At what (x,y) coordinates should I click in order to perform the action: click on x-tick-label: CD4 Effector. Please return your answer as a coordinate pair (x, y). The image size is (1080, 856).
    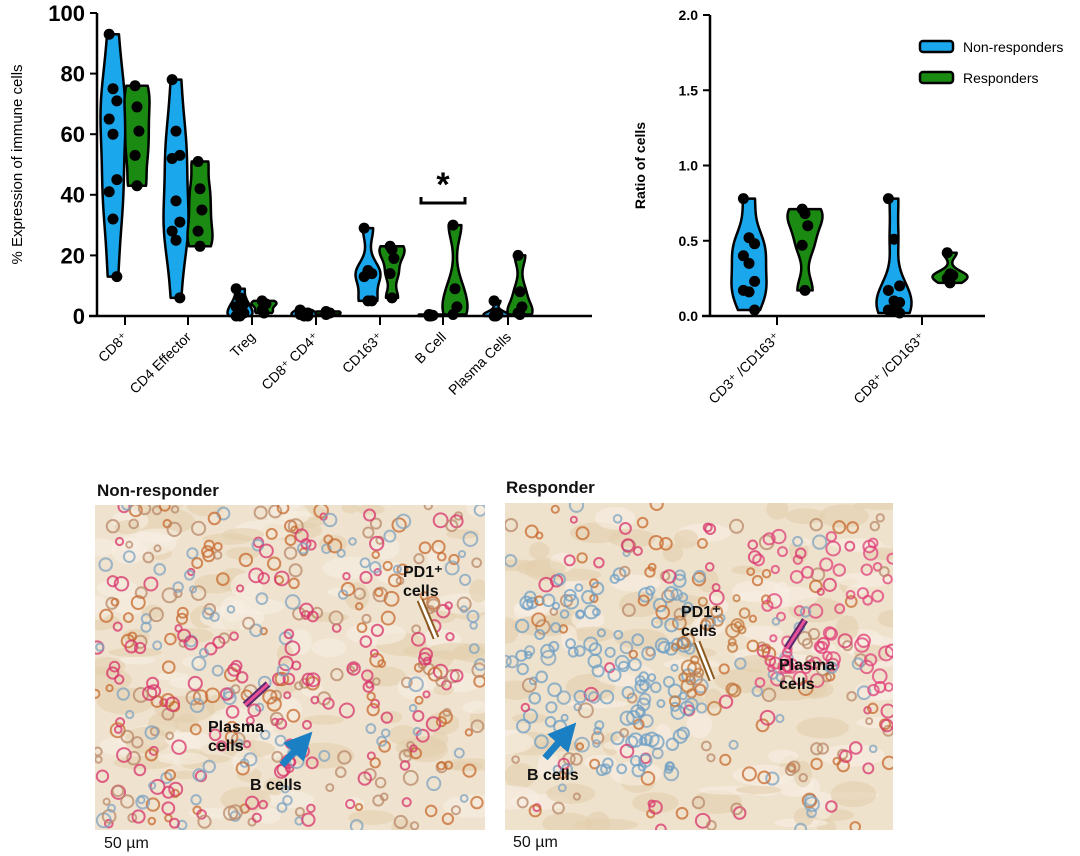
    Looking at the image, I should click on (160, 363).